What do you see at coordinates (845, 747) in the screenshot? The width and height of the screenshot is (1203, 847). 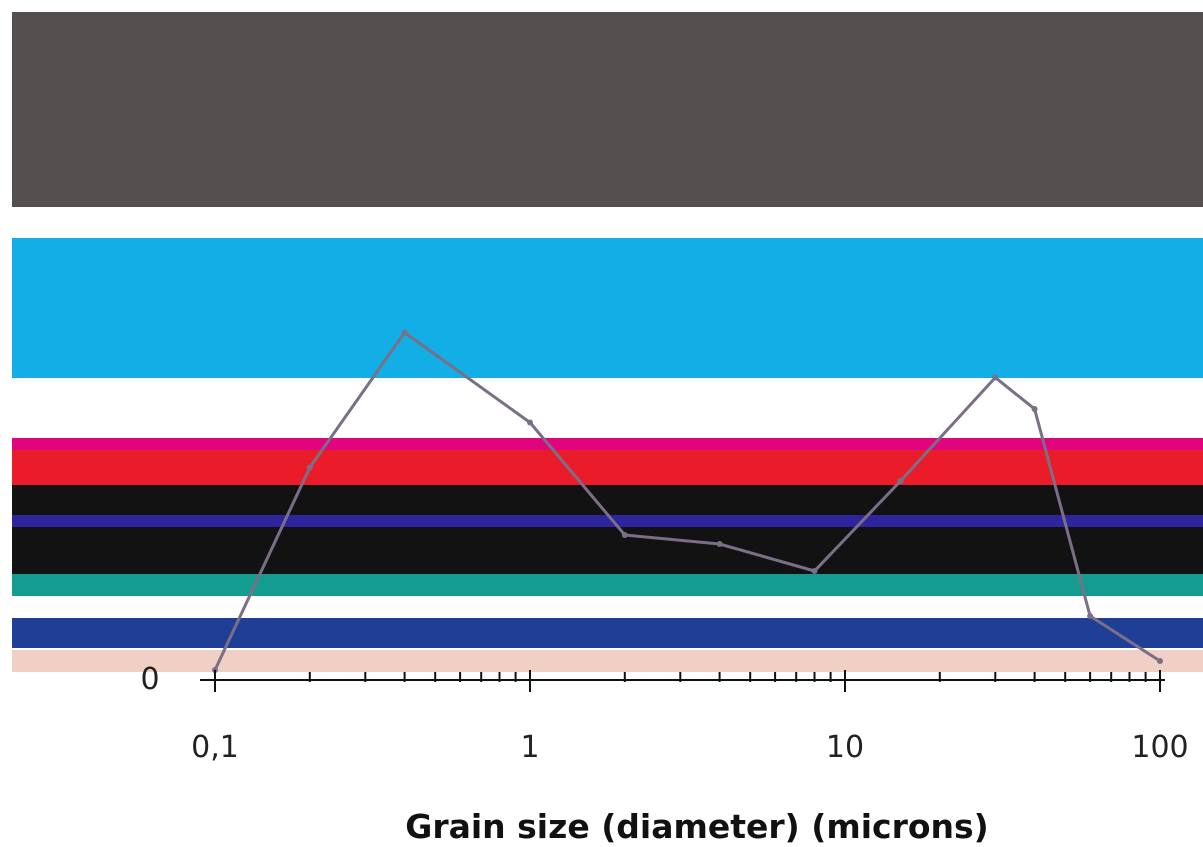 I see `x-tick-label-10: 10` at bounding box center [845, 747].